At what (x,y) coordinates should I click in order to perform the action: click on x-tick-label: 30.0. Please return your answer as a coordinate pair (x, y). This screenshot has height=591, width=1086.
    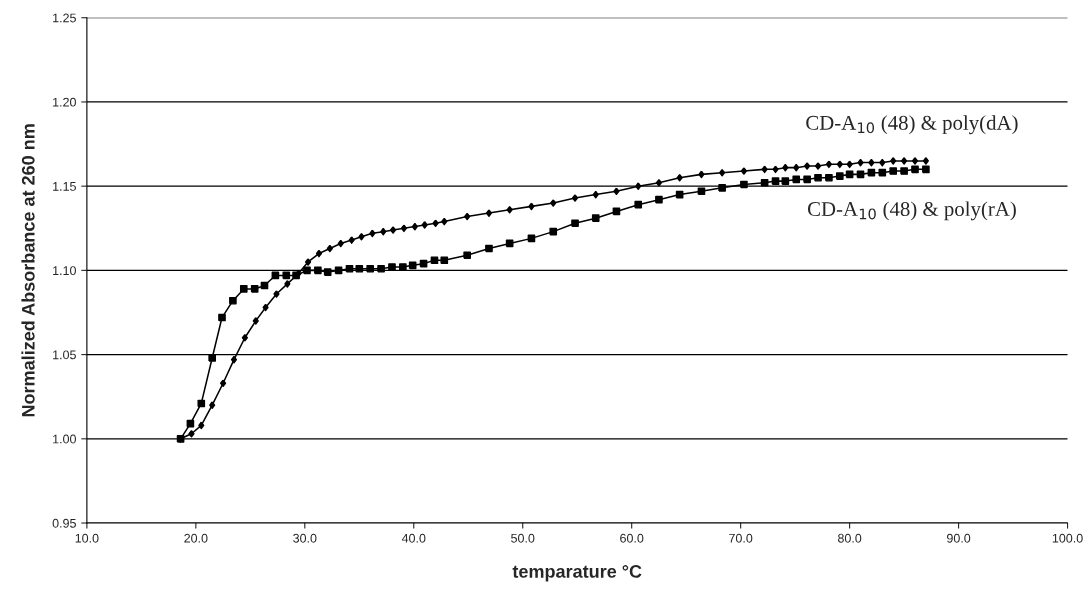
    Looking at the image, I should click on (305, 538).